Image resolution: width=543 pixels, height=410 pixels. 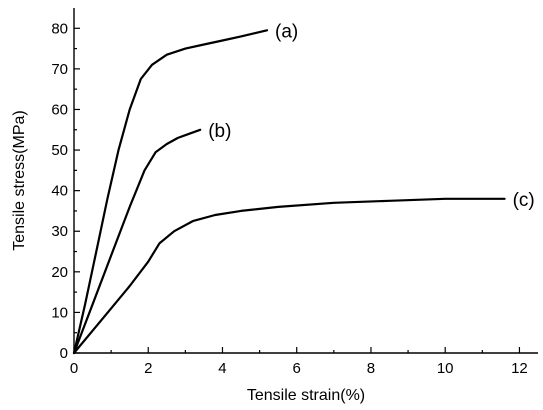 What do you see at coordinates (524, 200) in the screenshot?
I see `series-label: (c)` at bounding box center [524, 200].